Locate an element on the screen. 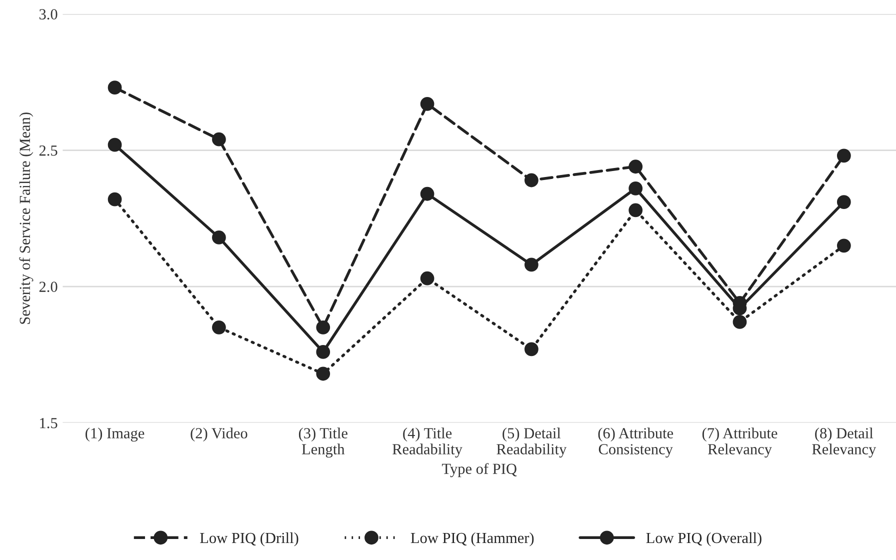 The image size is (896, 560). y-tick-label: 2.5 is located at coordinates (48, 150).